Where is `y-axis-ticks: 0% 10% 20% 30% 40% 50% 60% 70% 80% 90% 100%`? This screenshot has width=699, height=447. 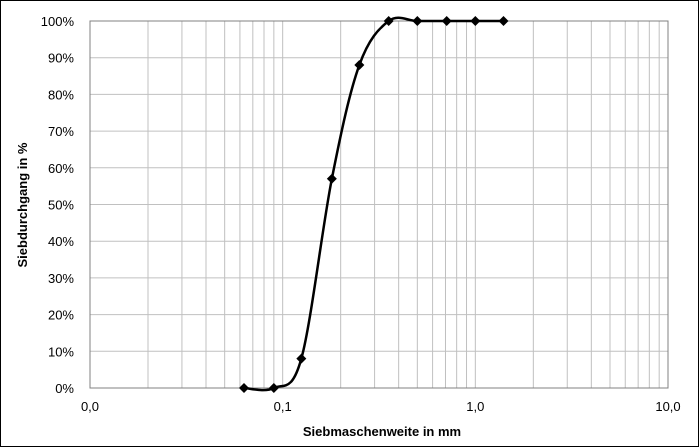
y-axis-ticks: 0% 10% 20% 30% 40% 50% 60% 70% 80% 90% 100% is located at coordinates (58, 205).